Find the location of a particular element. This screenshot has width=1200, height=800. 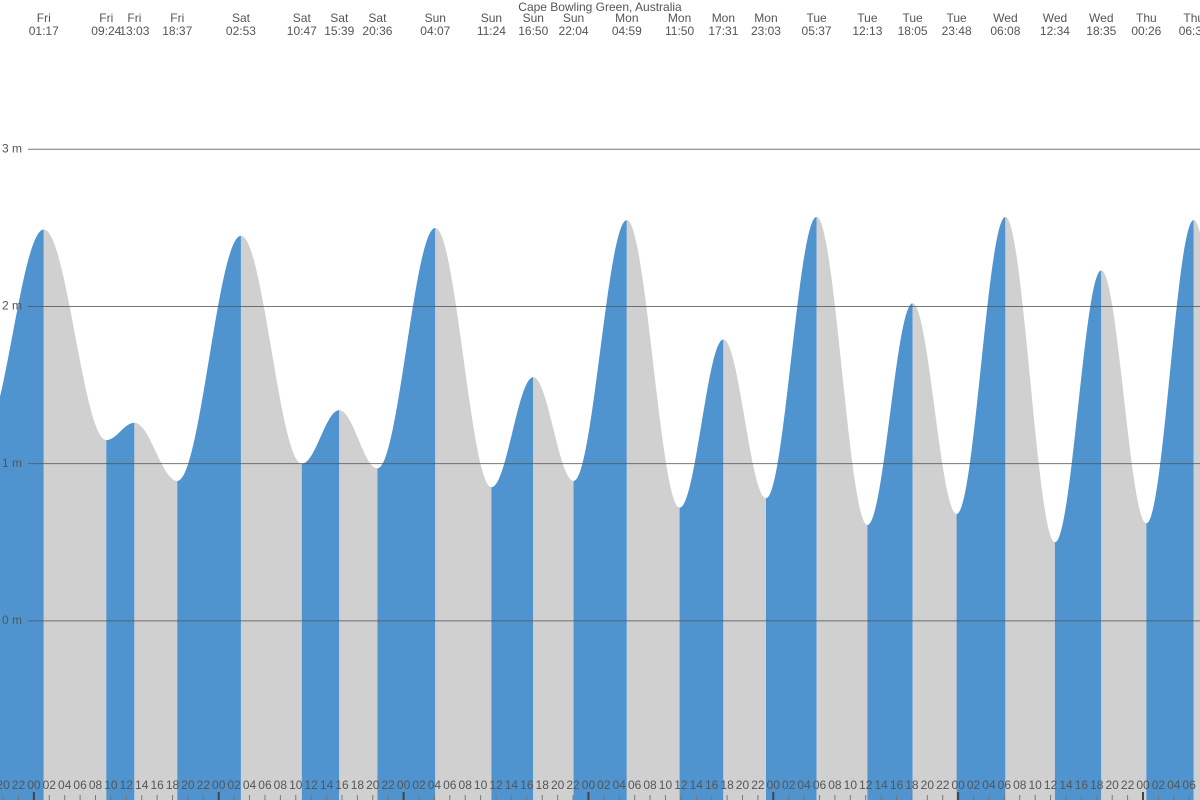

extreme-time: 04:59 is located at coordinates (627, 31).